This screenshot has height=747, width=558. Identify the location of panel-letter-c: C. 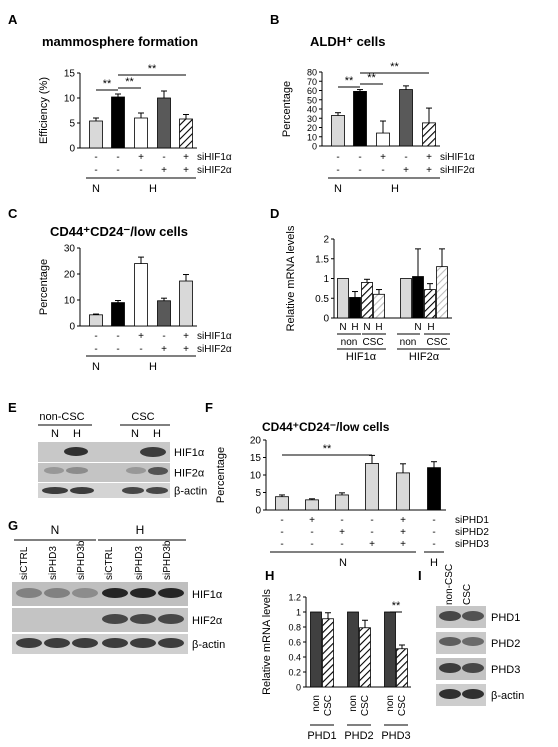
(13, 213).